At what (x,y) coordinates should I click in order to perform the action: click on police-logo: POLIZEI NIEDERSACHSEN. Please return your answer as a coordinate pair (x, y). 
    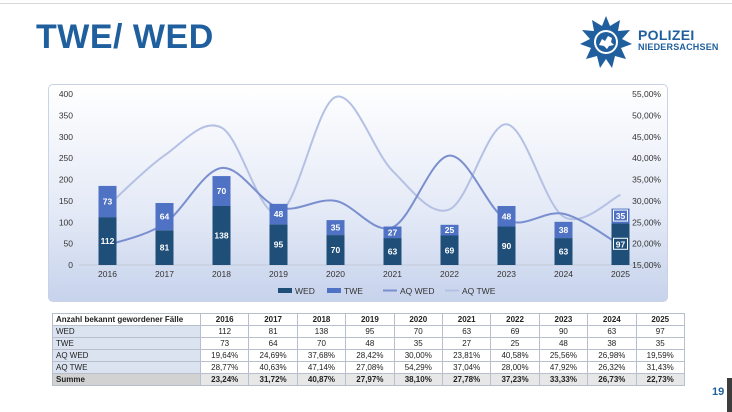
    Looking at the image, I should click on (653, 42).